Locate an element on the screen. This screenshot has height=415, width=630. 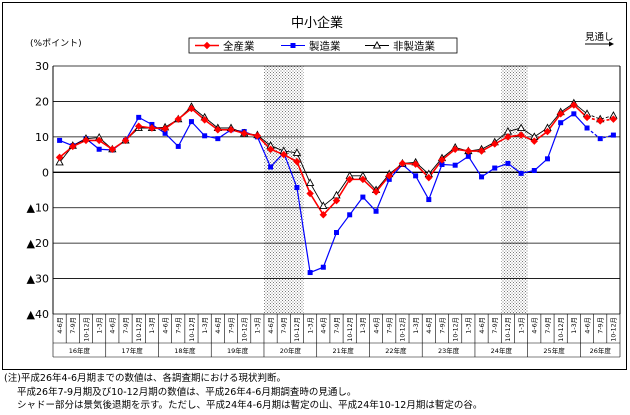
x-tick-label-29: 7-9月 is located at coordinates (442, 325).